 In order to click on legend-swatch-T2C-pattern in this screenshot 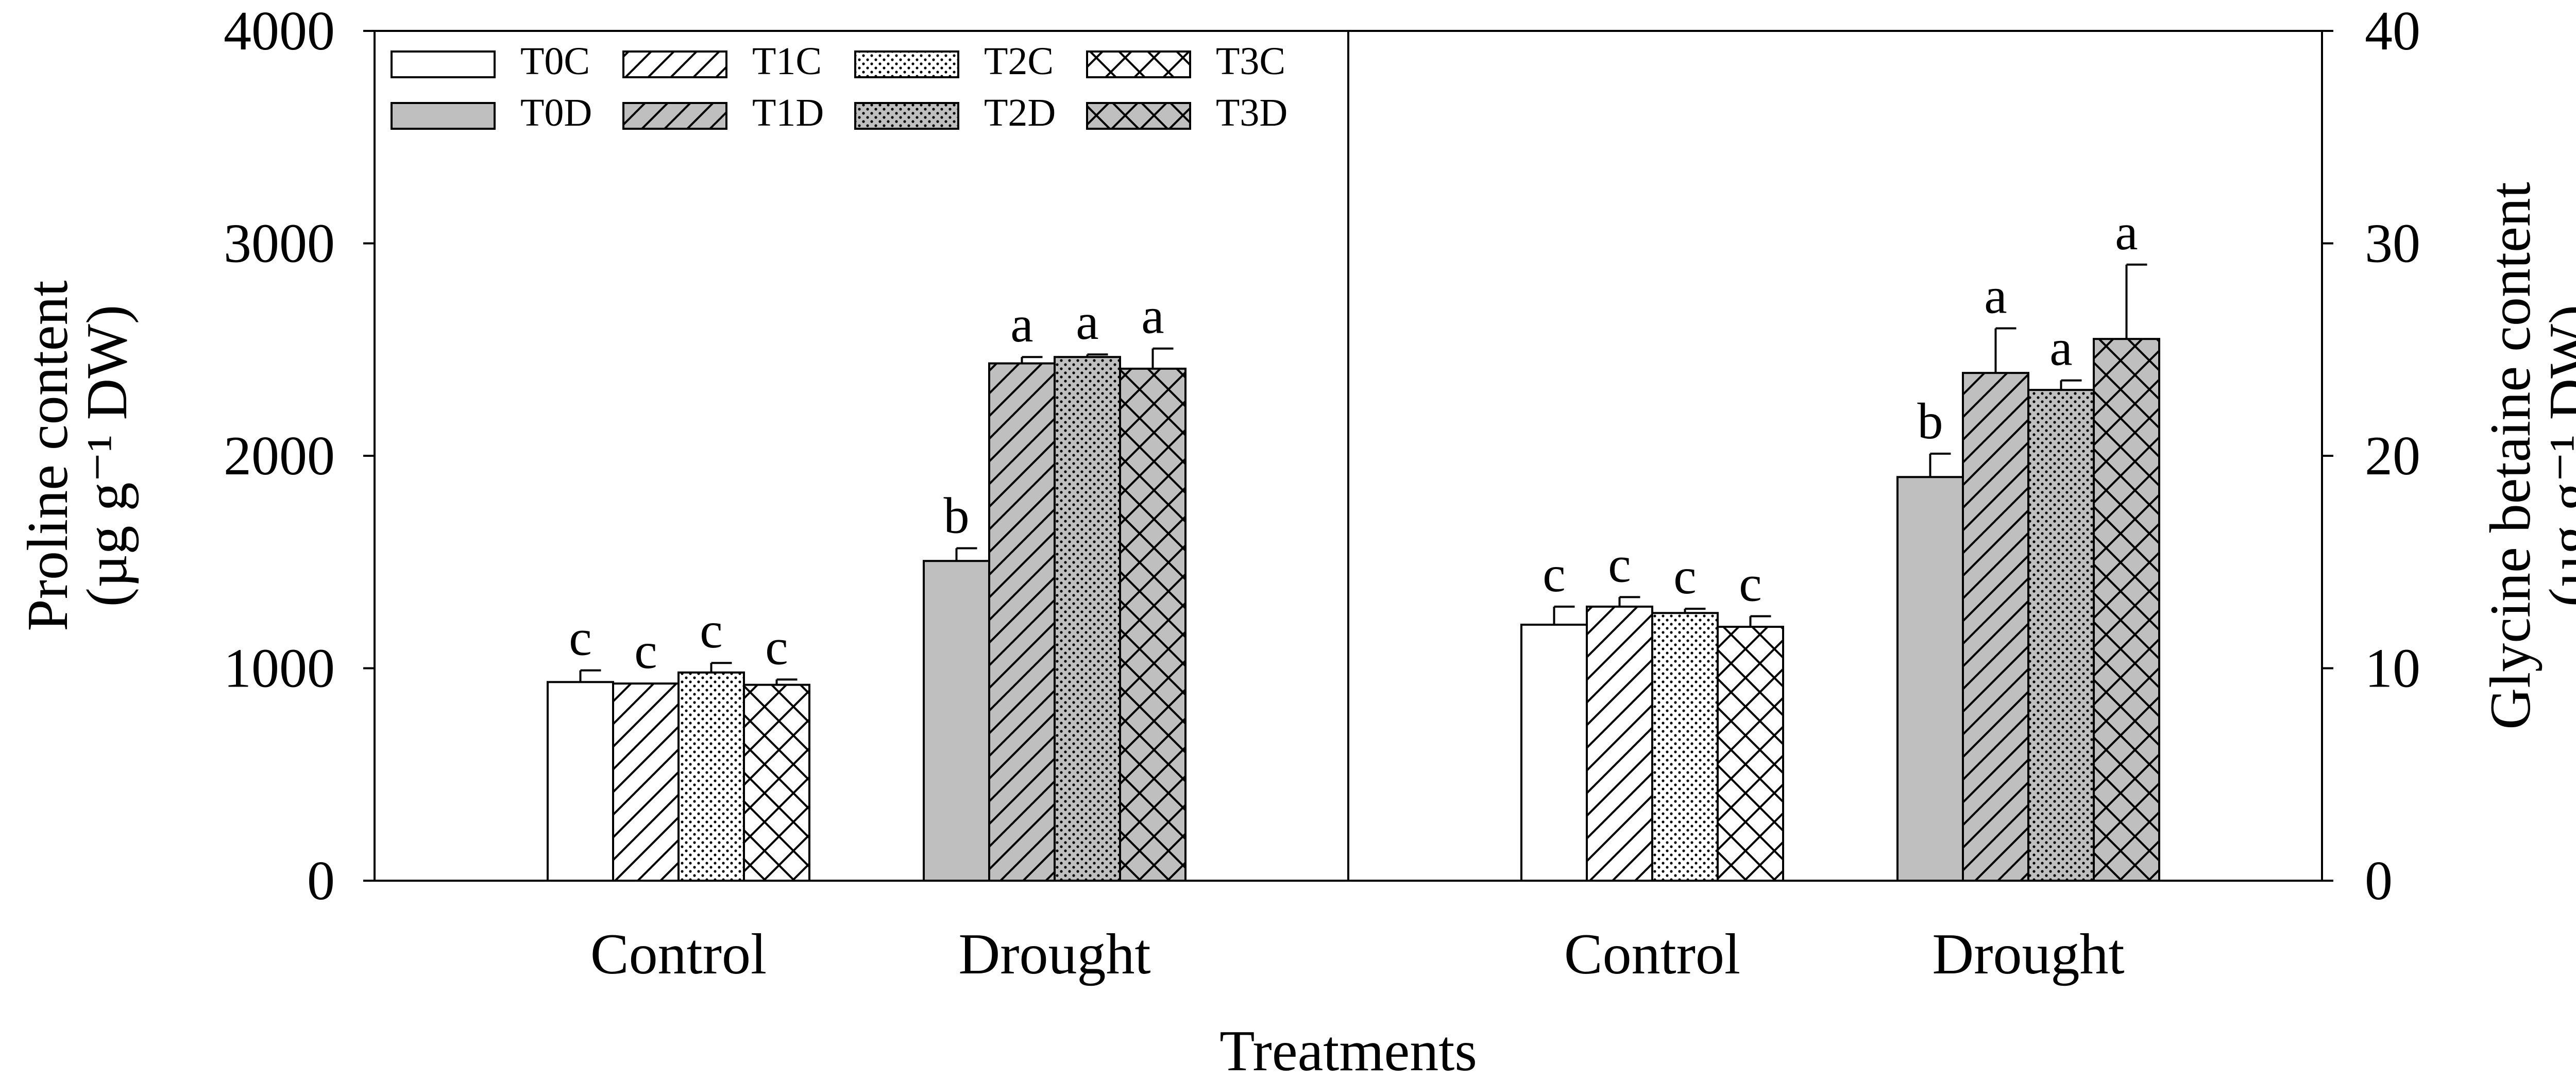, I will do `click(906, 64)`.